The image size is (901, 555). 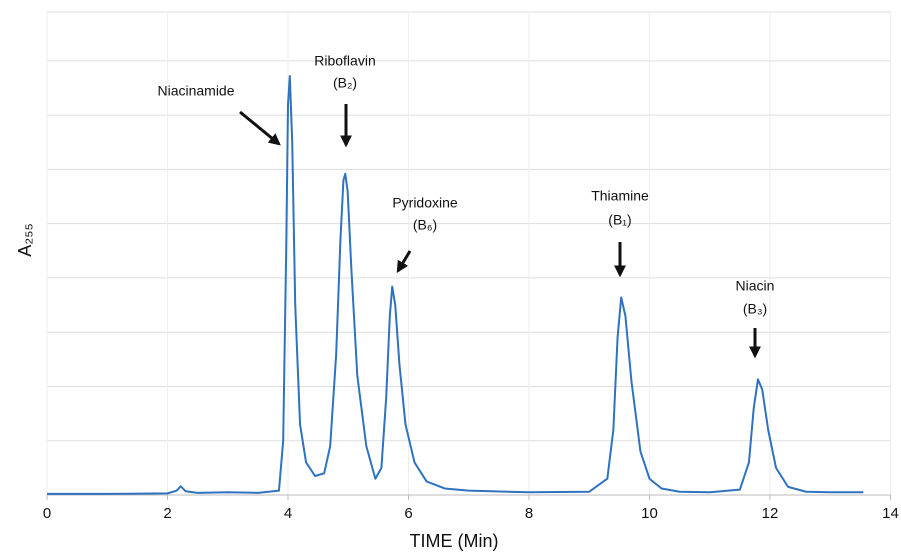 What do you see at coordinates (195, 91) in the screenshot?
I see `annotation-text: Niacinamide` at bounding box center [195, 91].